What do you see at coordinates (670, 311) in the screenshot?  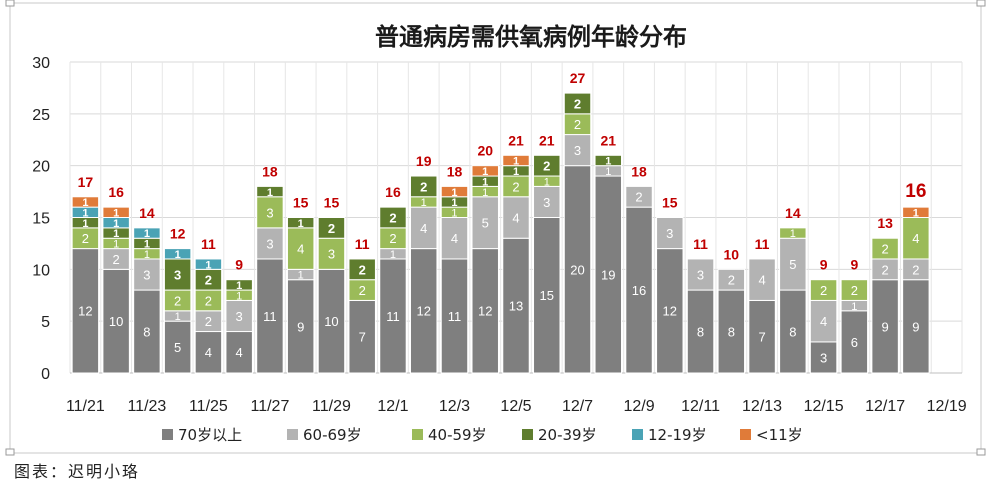 I see `segment-label: 12` at bounding box center [670, 311].